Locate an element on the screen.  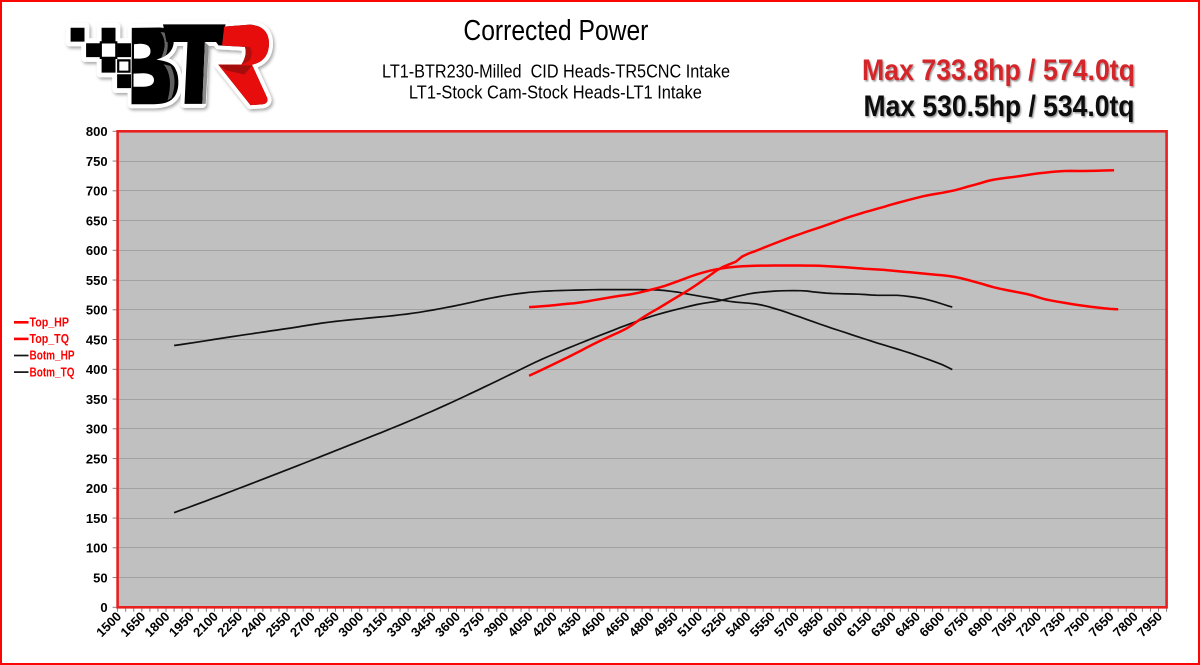
svg-text: 750 is located at coordinates (97, 161).